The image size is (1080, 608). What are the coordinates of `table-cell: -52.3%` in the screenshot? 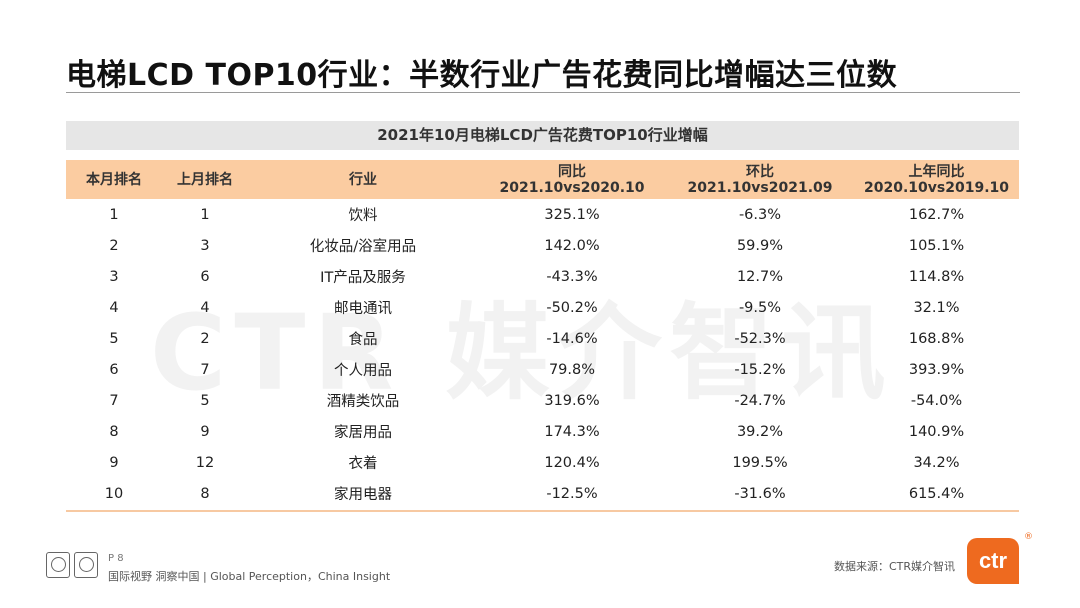 It's located at (760, 338).